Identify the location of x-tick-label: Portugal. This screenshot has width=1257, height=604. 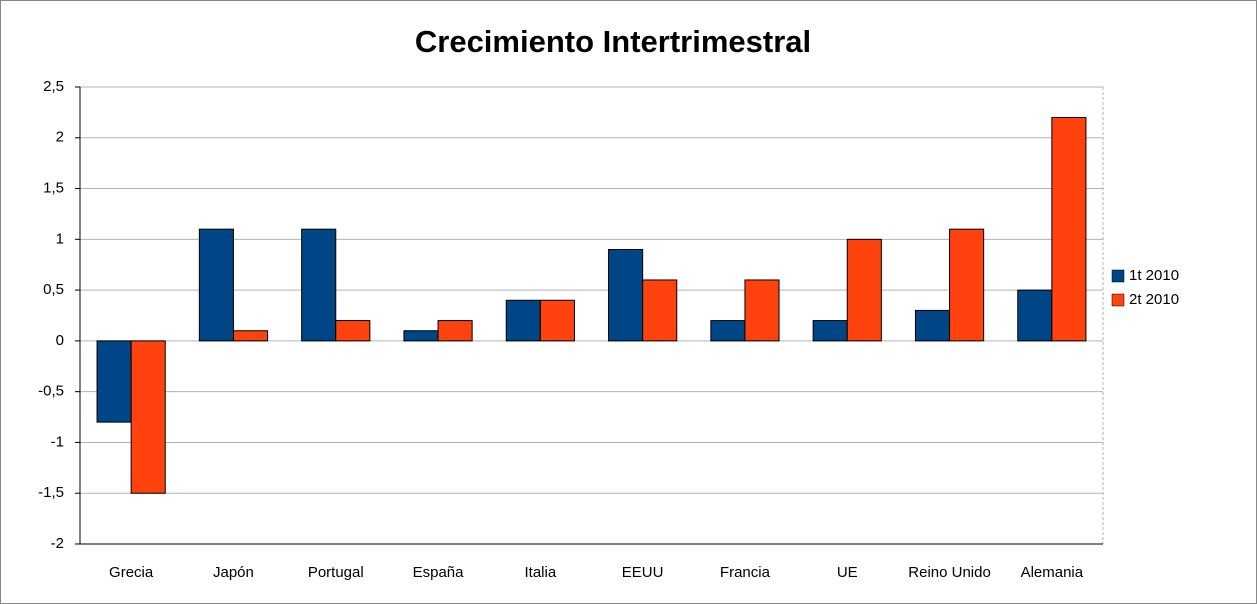
(336, 572).